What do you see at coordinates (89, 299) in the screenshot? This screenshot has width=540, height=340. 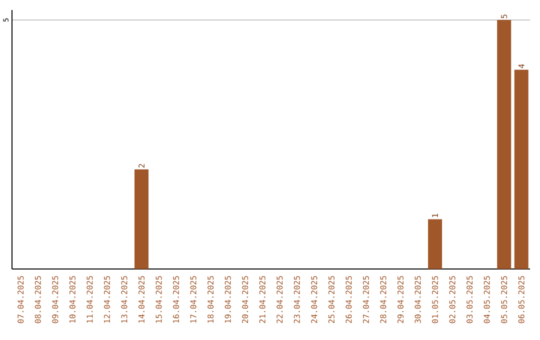 I see `x-tick-label: 11.04.2025` at bounding box center [89, 299].